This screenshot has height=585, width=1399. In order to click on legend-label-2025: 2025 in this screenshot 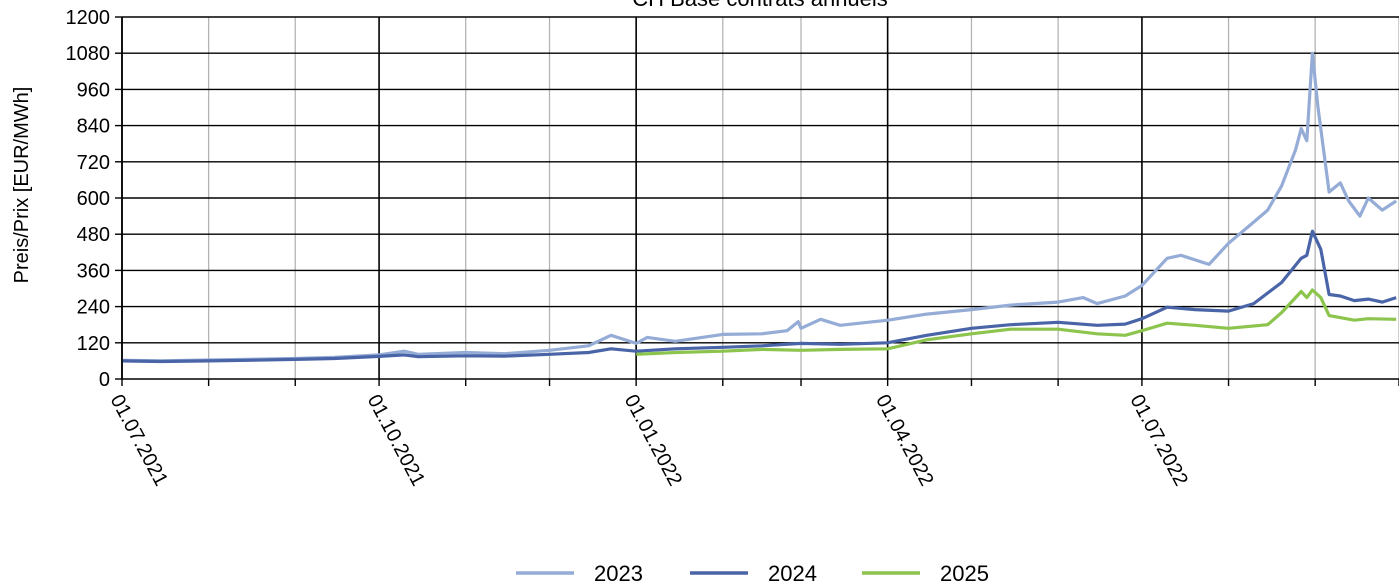, I will do `click(964, 573)`.